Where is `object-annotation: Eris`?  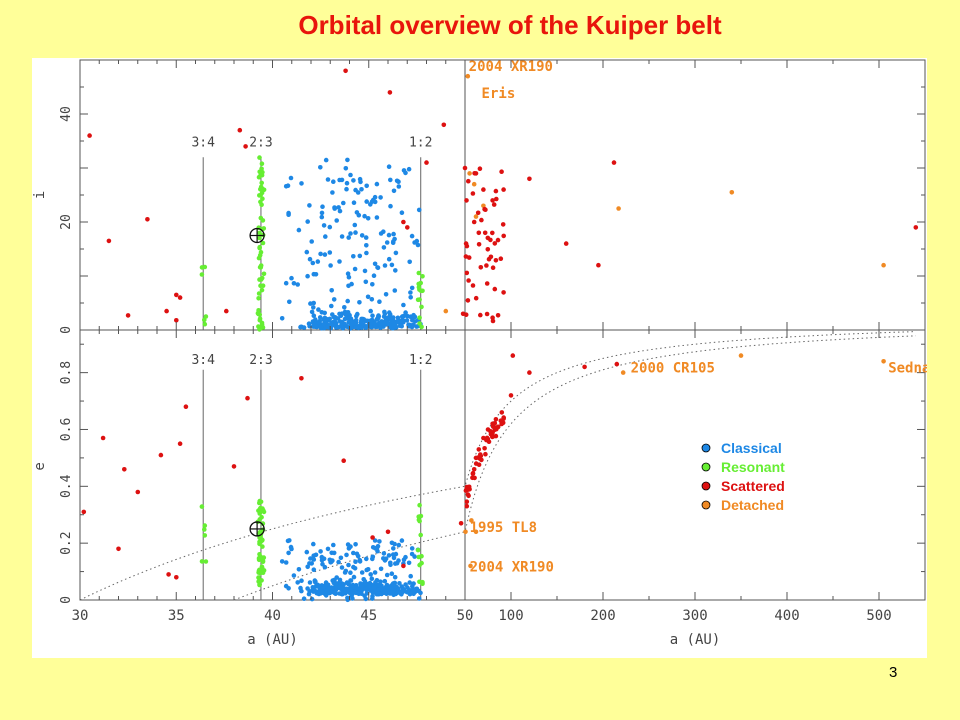
object-annotation: Eris is located at coordinates (499, 94).